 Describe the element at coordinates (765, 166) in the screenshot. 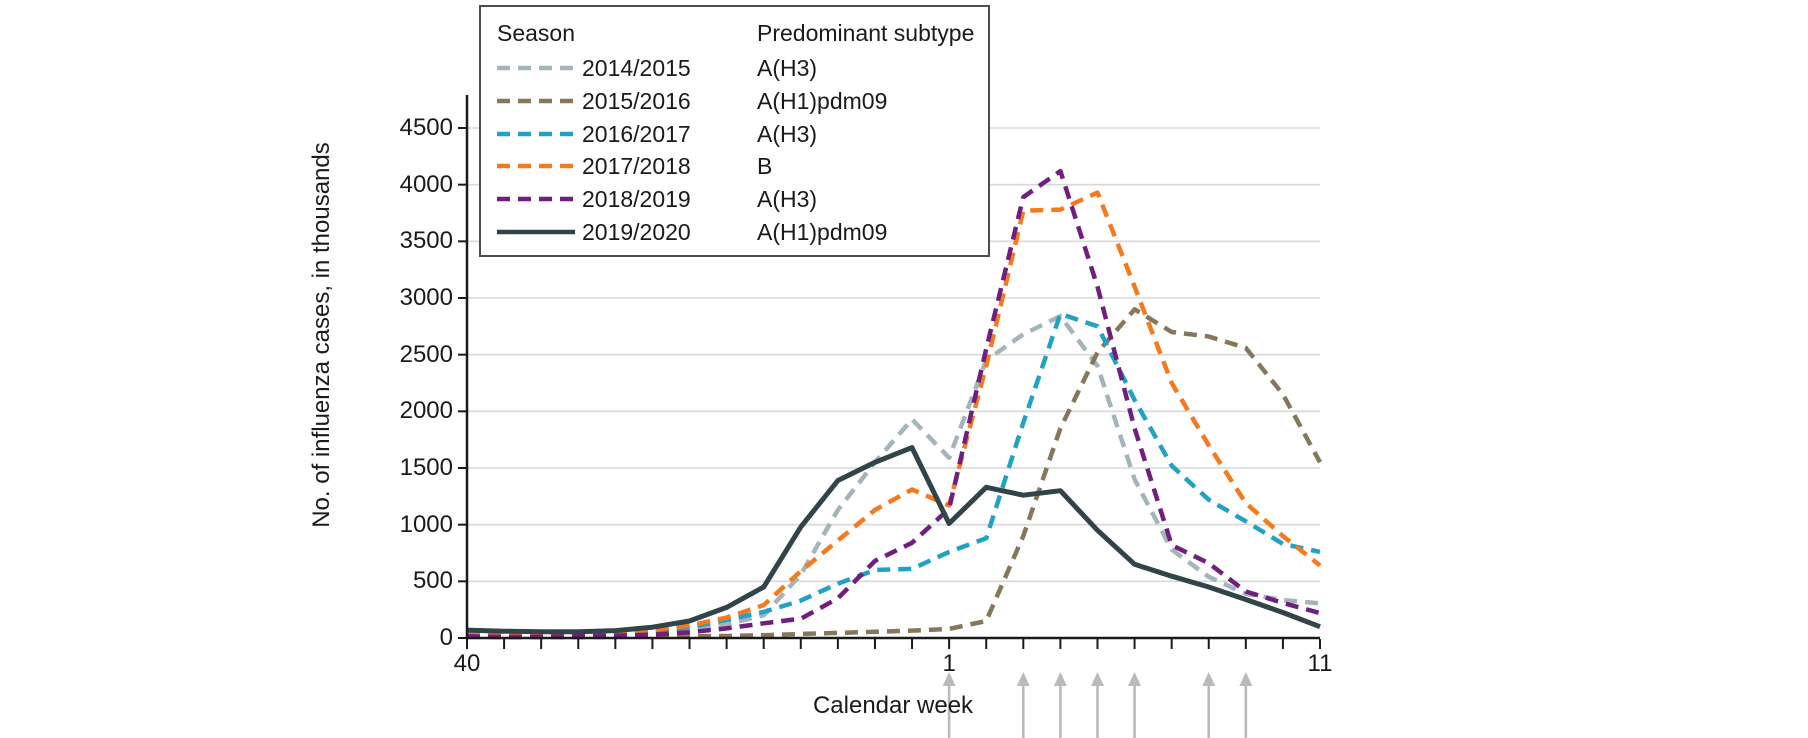

I see `legend-subtype-label: B` at that location.